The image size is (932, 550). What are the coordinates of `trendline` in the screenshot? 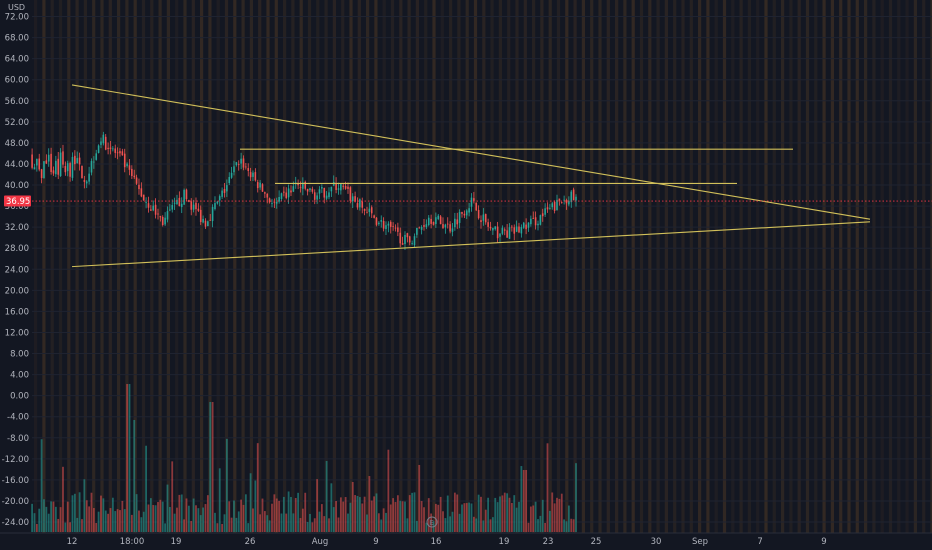 It's located at (471, 244).